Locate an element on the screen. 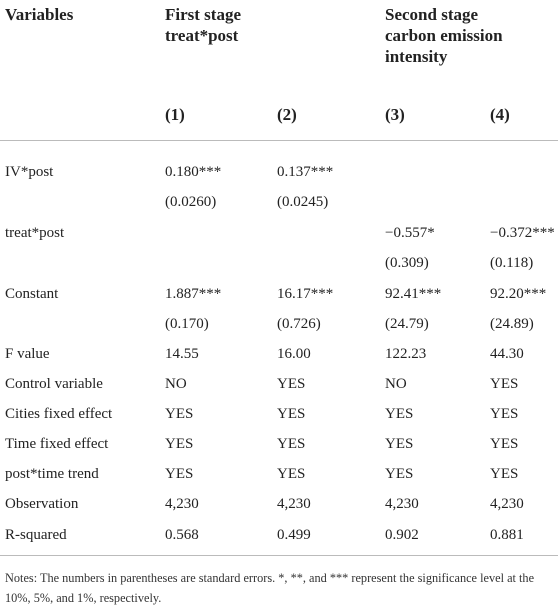 This screenshot has width=558, height=610. cell: (0.118) is located at coordinates (512, 263).